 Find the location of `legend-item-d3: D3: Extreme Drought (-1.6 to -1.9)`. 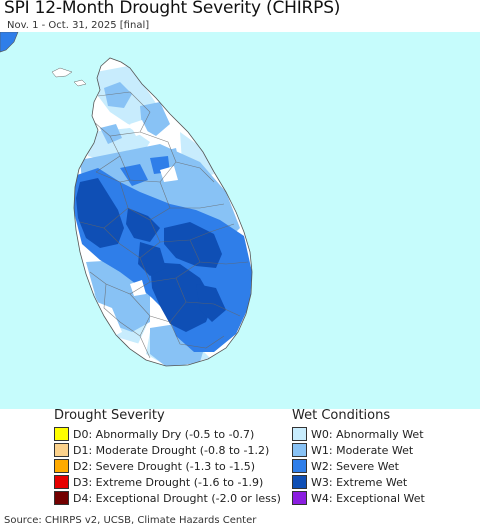

legend-item-d3: D3: Extreme Drought (-1.6 to -1.9) is located at coordinates (171, 482).